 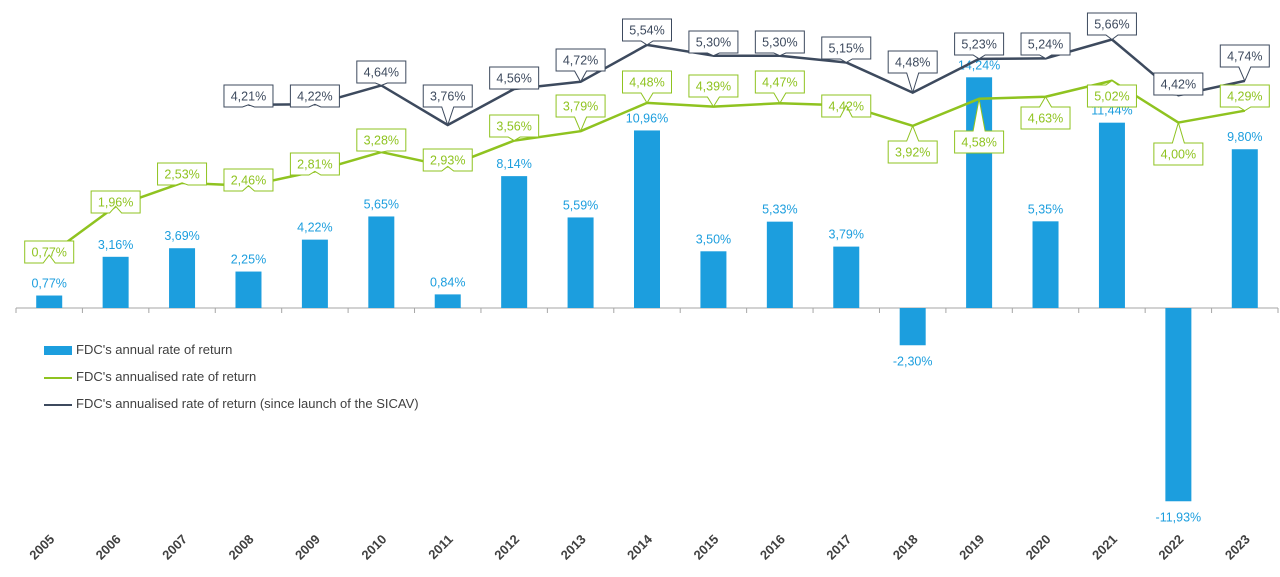 I want to click on since-launch-callout-2021, so click(x=1111, y=26).